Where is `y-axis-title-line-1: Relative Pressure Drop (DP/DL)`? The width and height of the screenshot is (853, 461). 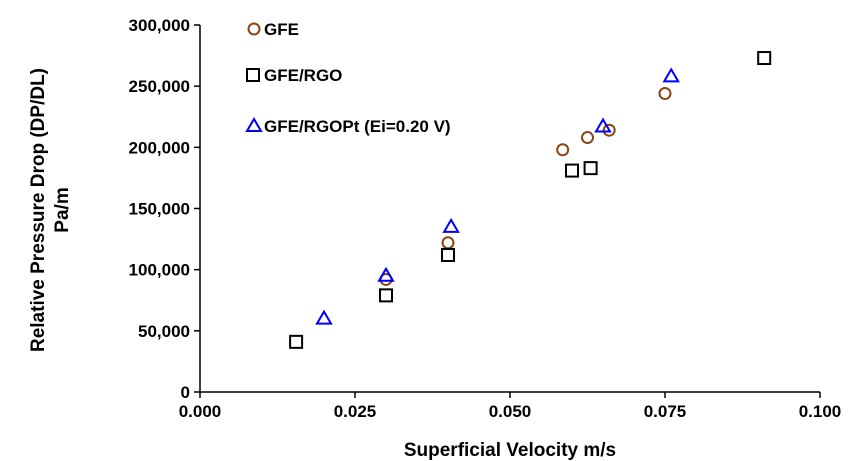
y-axis-title-line-1: Relative Pressure Drop (DP/DL) is located at coordinates (38, 210).